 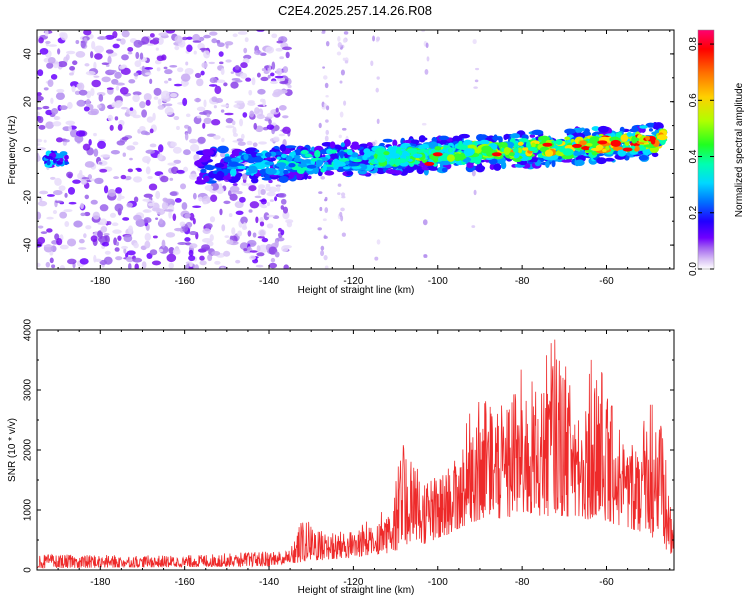 I want to click on spectrogram-xtick-label: -180, so click(x=100, y=281).